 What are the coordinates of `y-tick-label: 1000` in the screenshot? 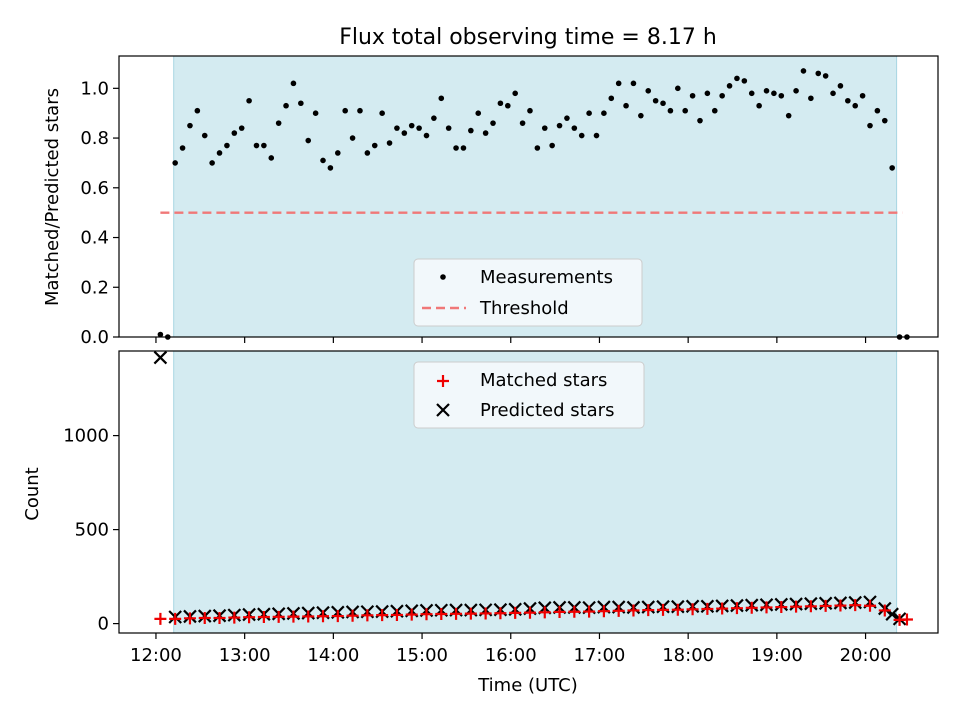 It's located at (86, 436).